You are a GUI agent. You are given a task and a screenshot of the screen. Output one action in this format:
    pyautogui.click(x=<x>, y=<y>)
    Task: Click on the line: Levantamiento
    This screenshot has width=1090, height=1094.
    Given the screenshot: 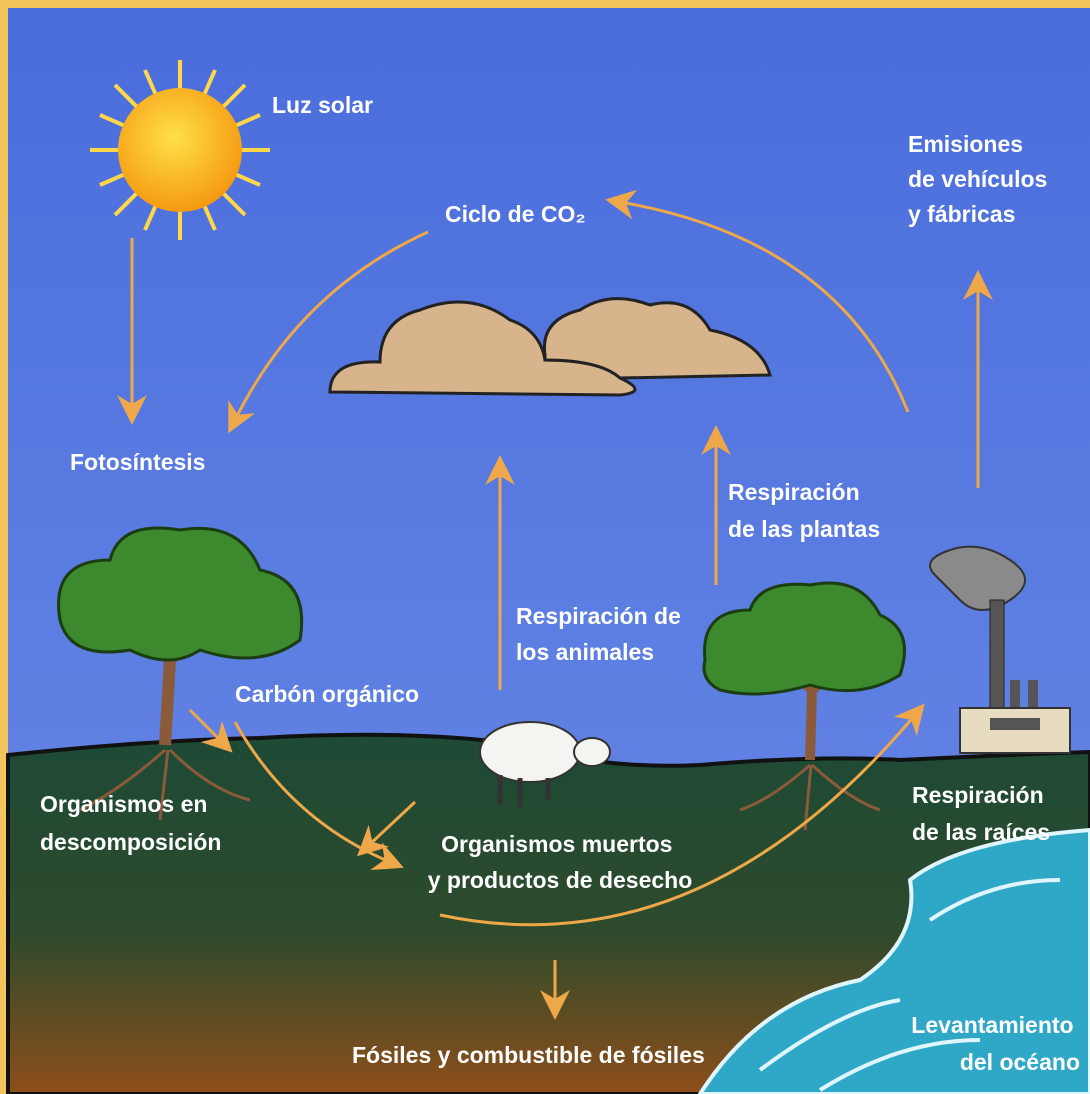 What is the action you would take?
    pyautogui.click(x=992, y=1025)
    